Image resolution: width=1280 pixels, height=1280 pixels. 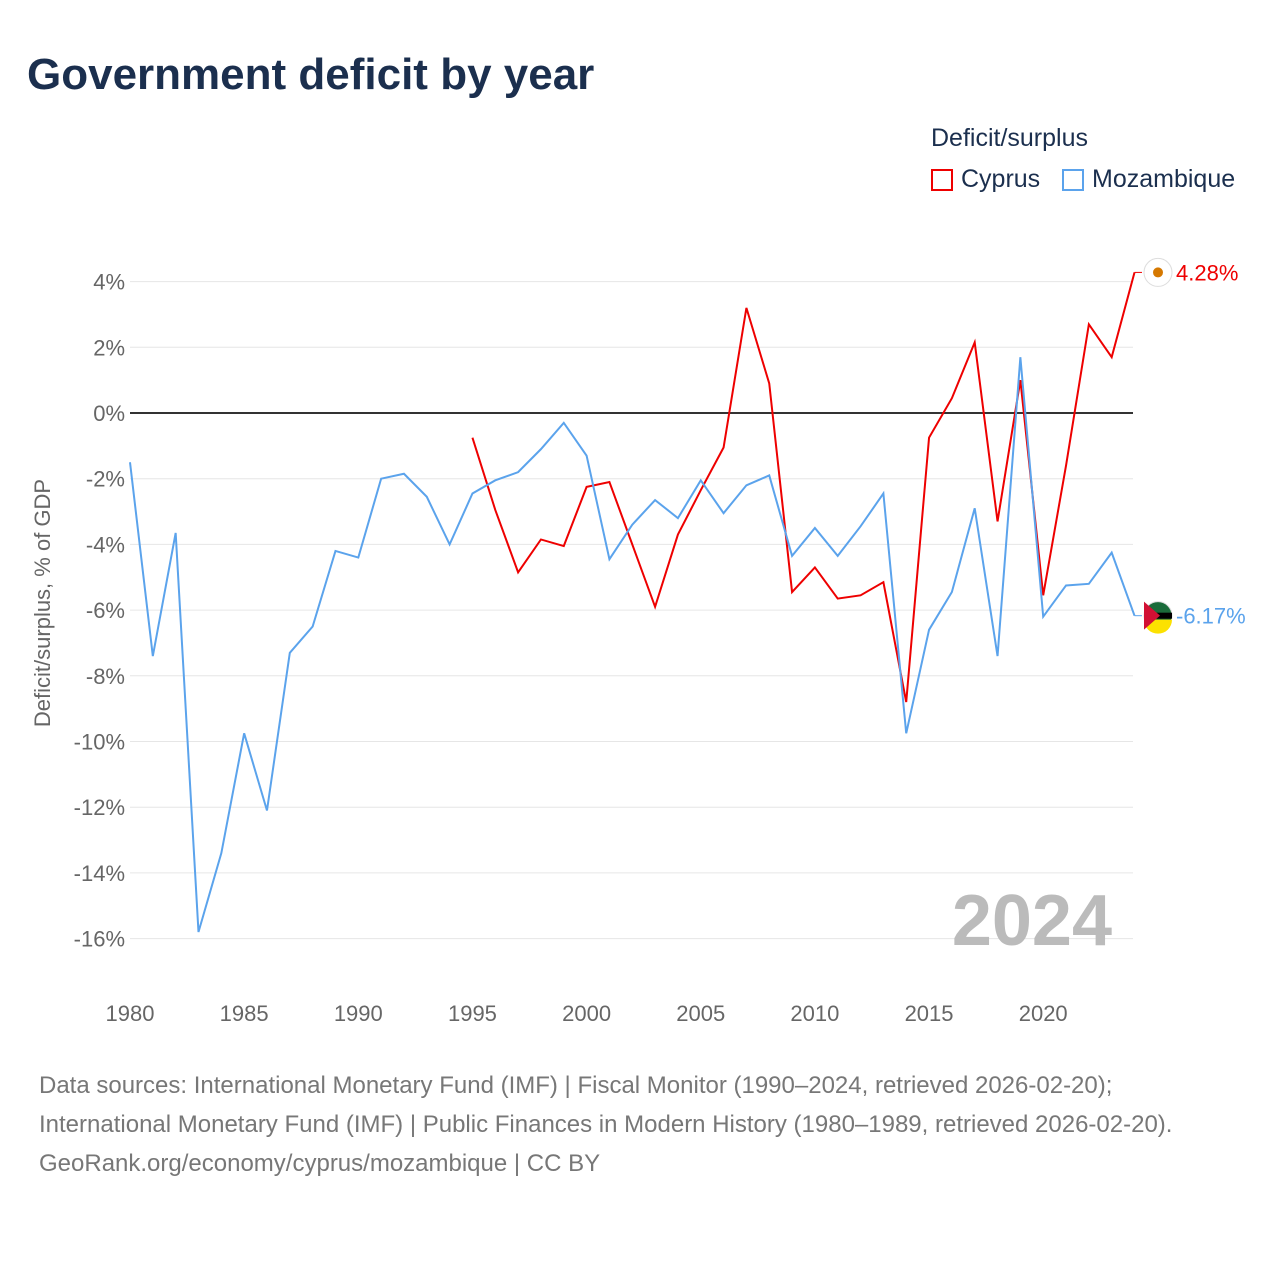 I want to click on y-tick-label: -10%, so click(x=99, y=742).